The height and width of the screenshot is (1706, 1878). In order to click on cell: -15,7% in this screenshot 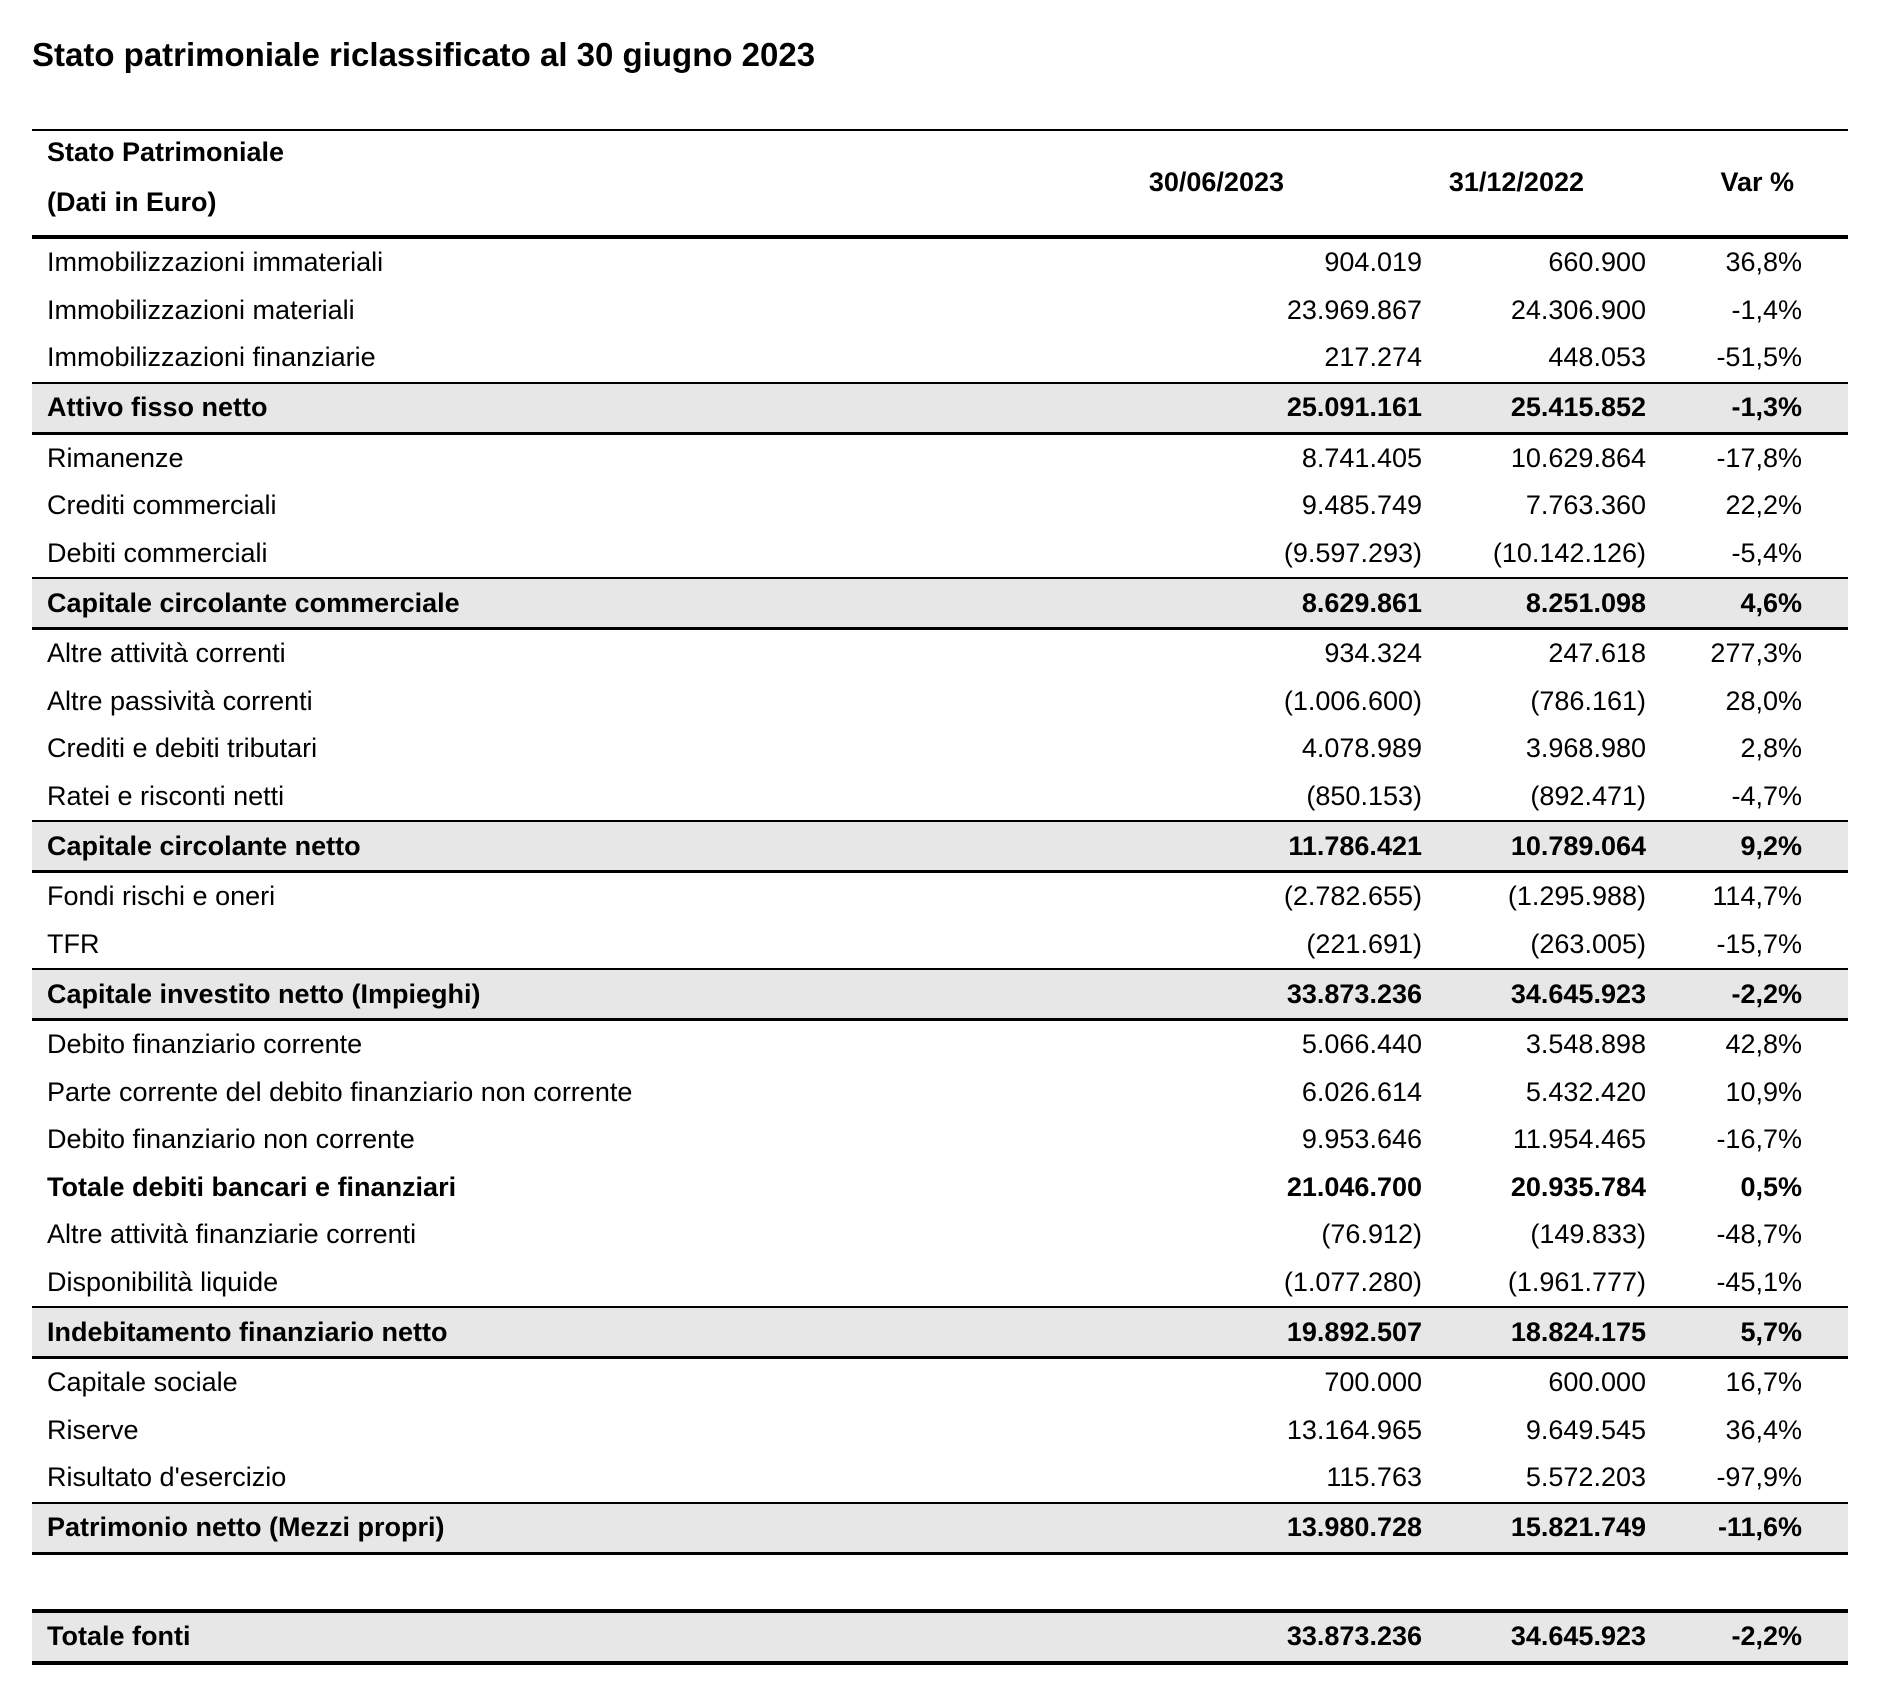, I will do `click(1759, 943)`.